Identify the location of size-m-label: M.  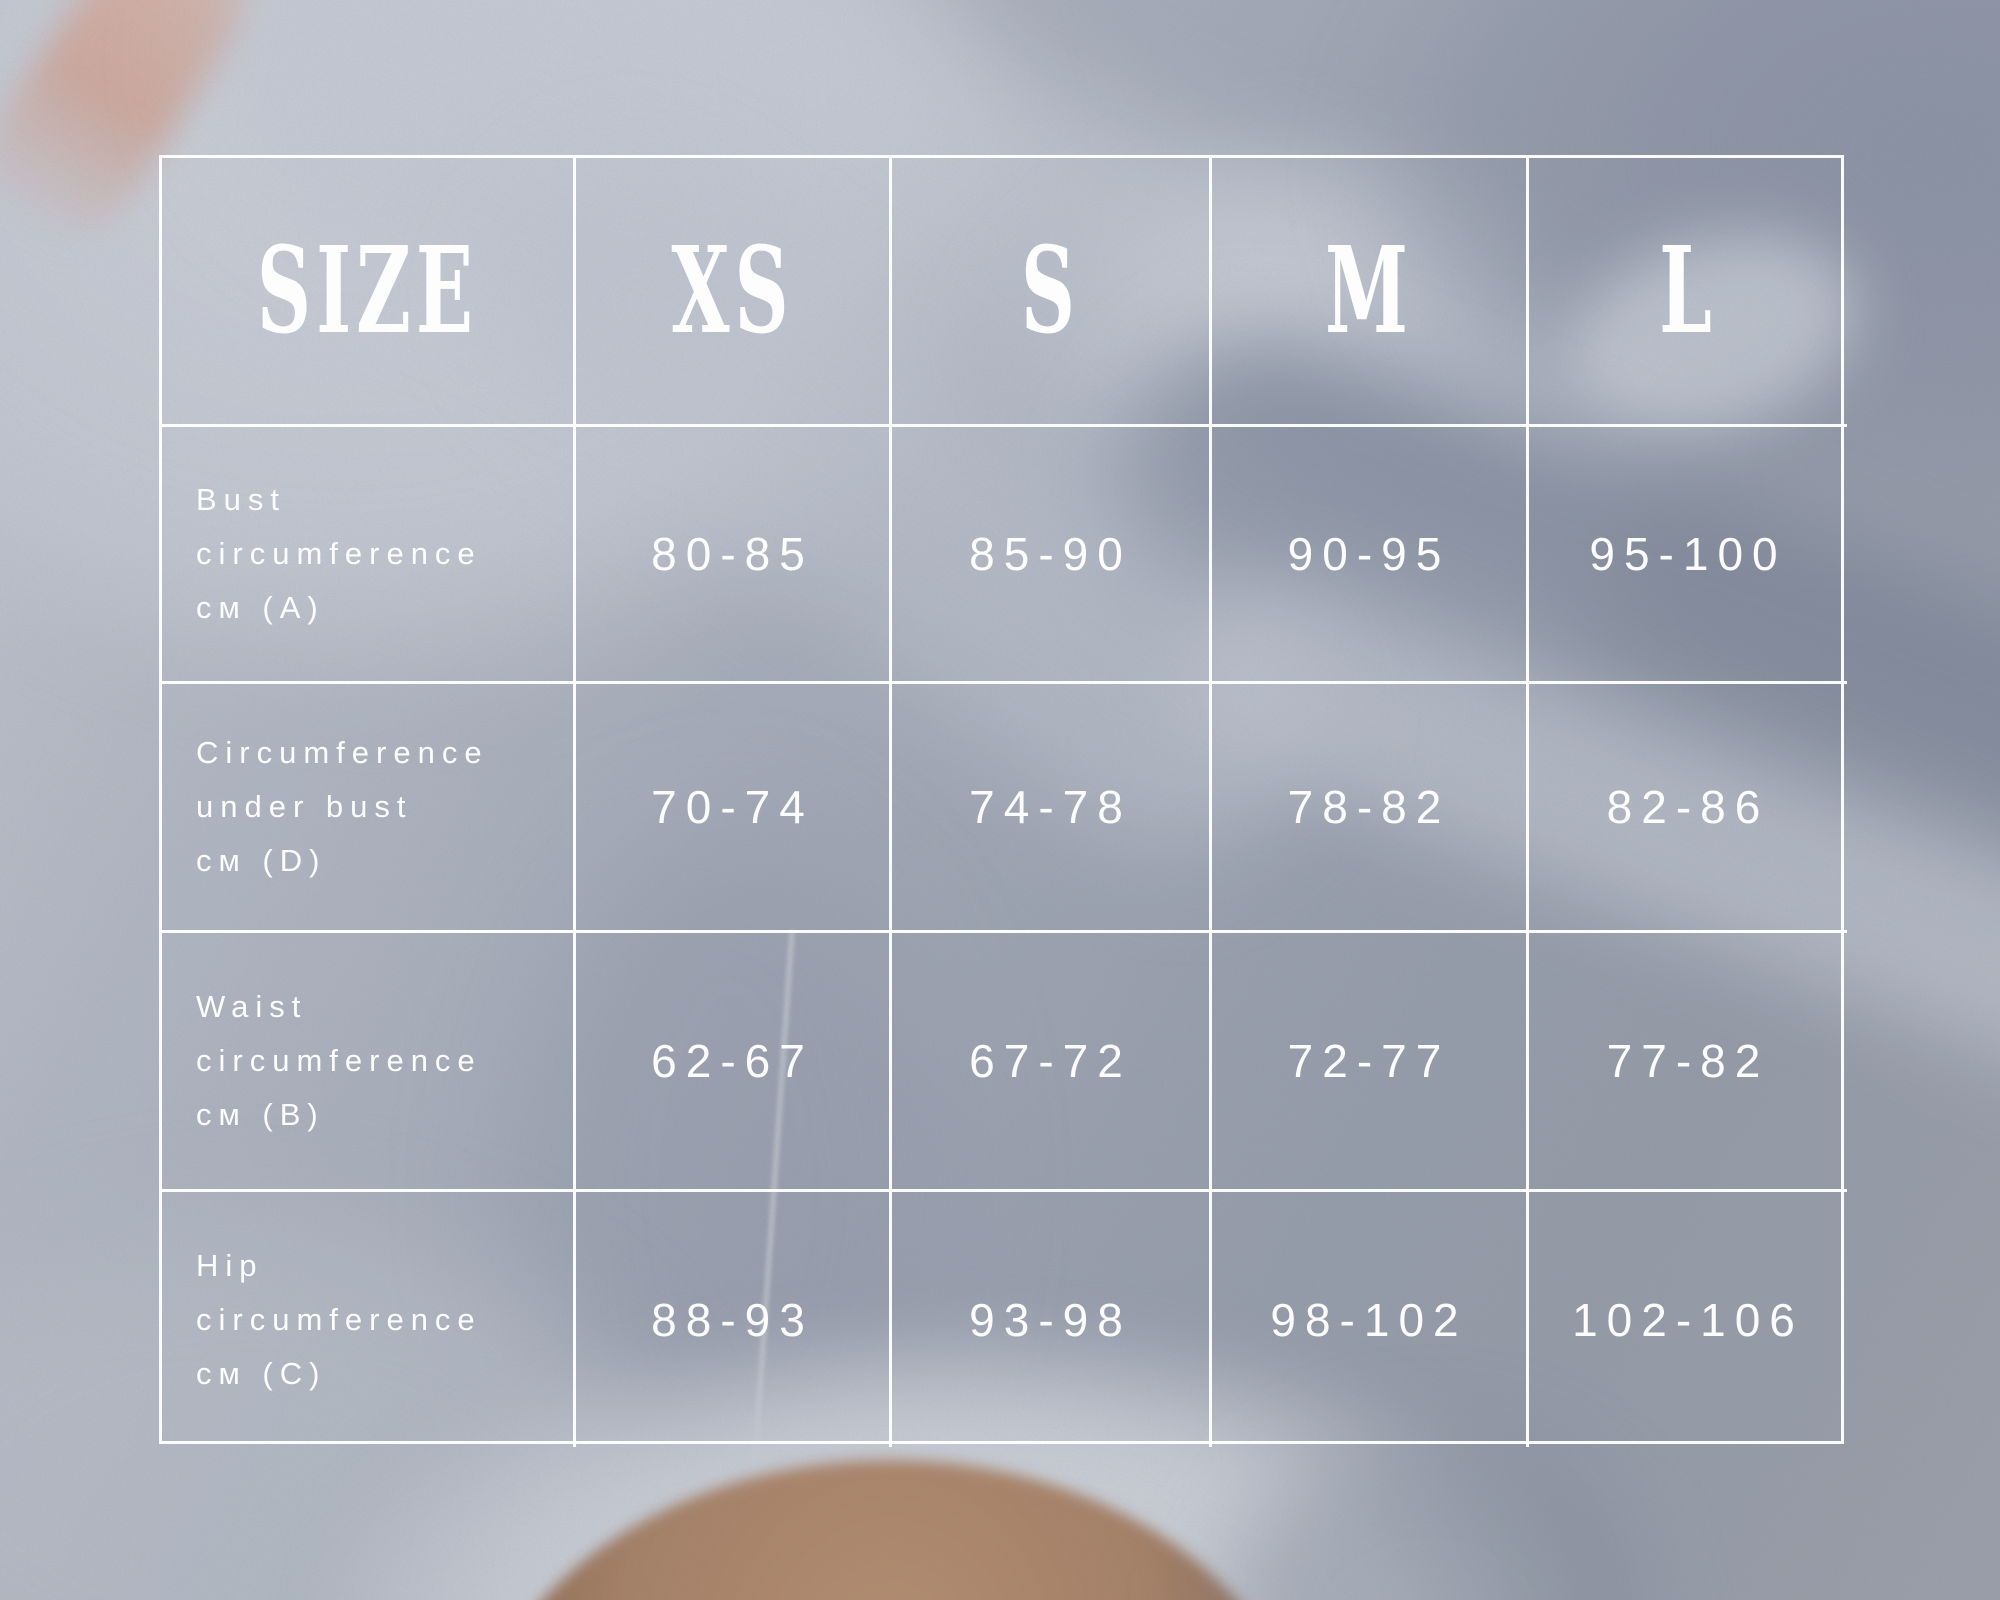
(1369, 291).